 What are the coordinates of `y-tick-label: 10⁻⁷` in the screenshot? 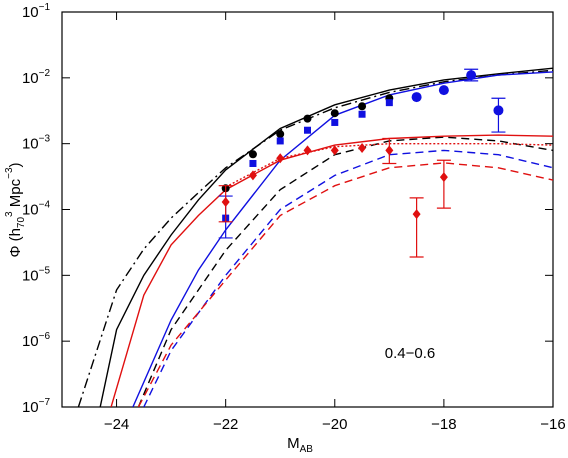 It's located at (36, 406).